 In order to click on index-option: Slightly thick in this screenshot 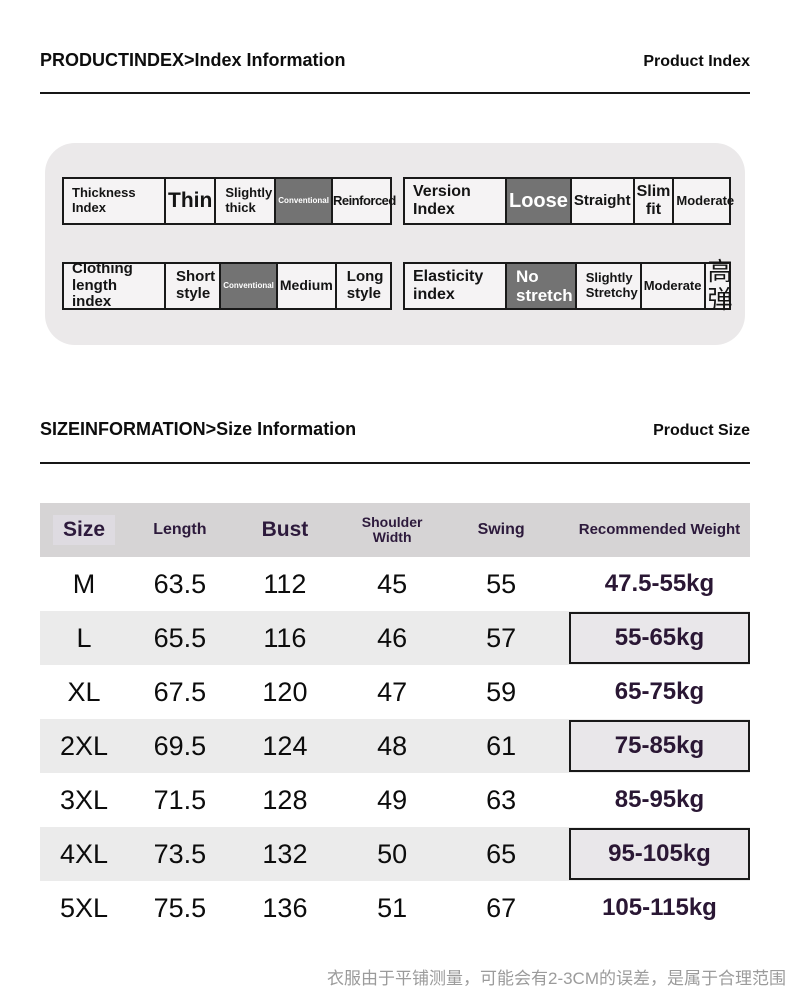, I will do `click(244, 201)`.